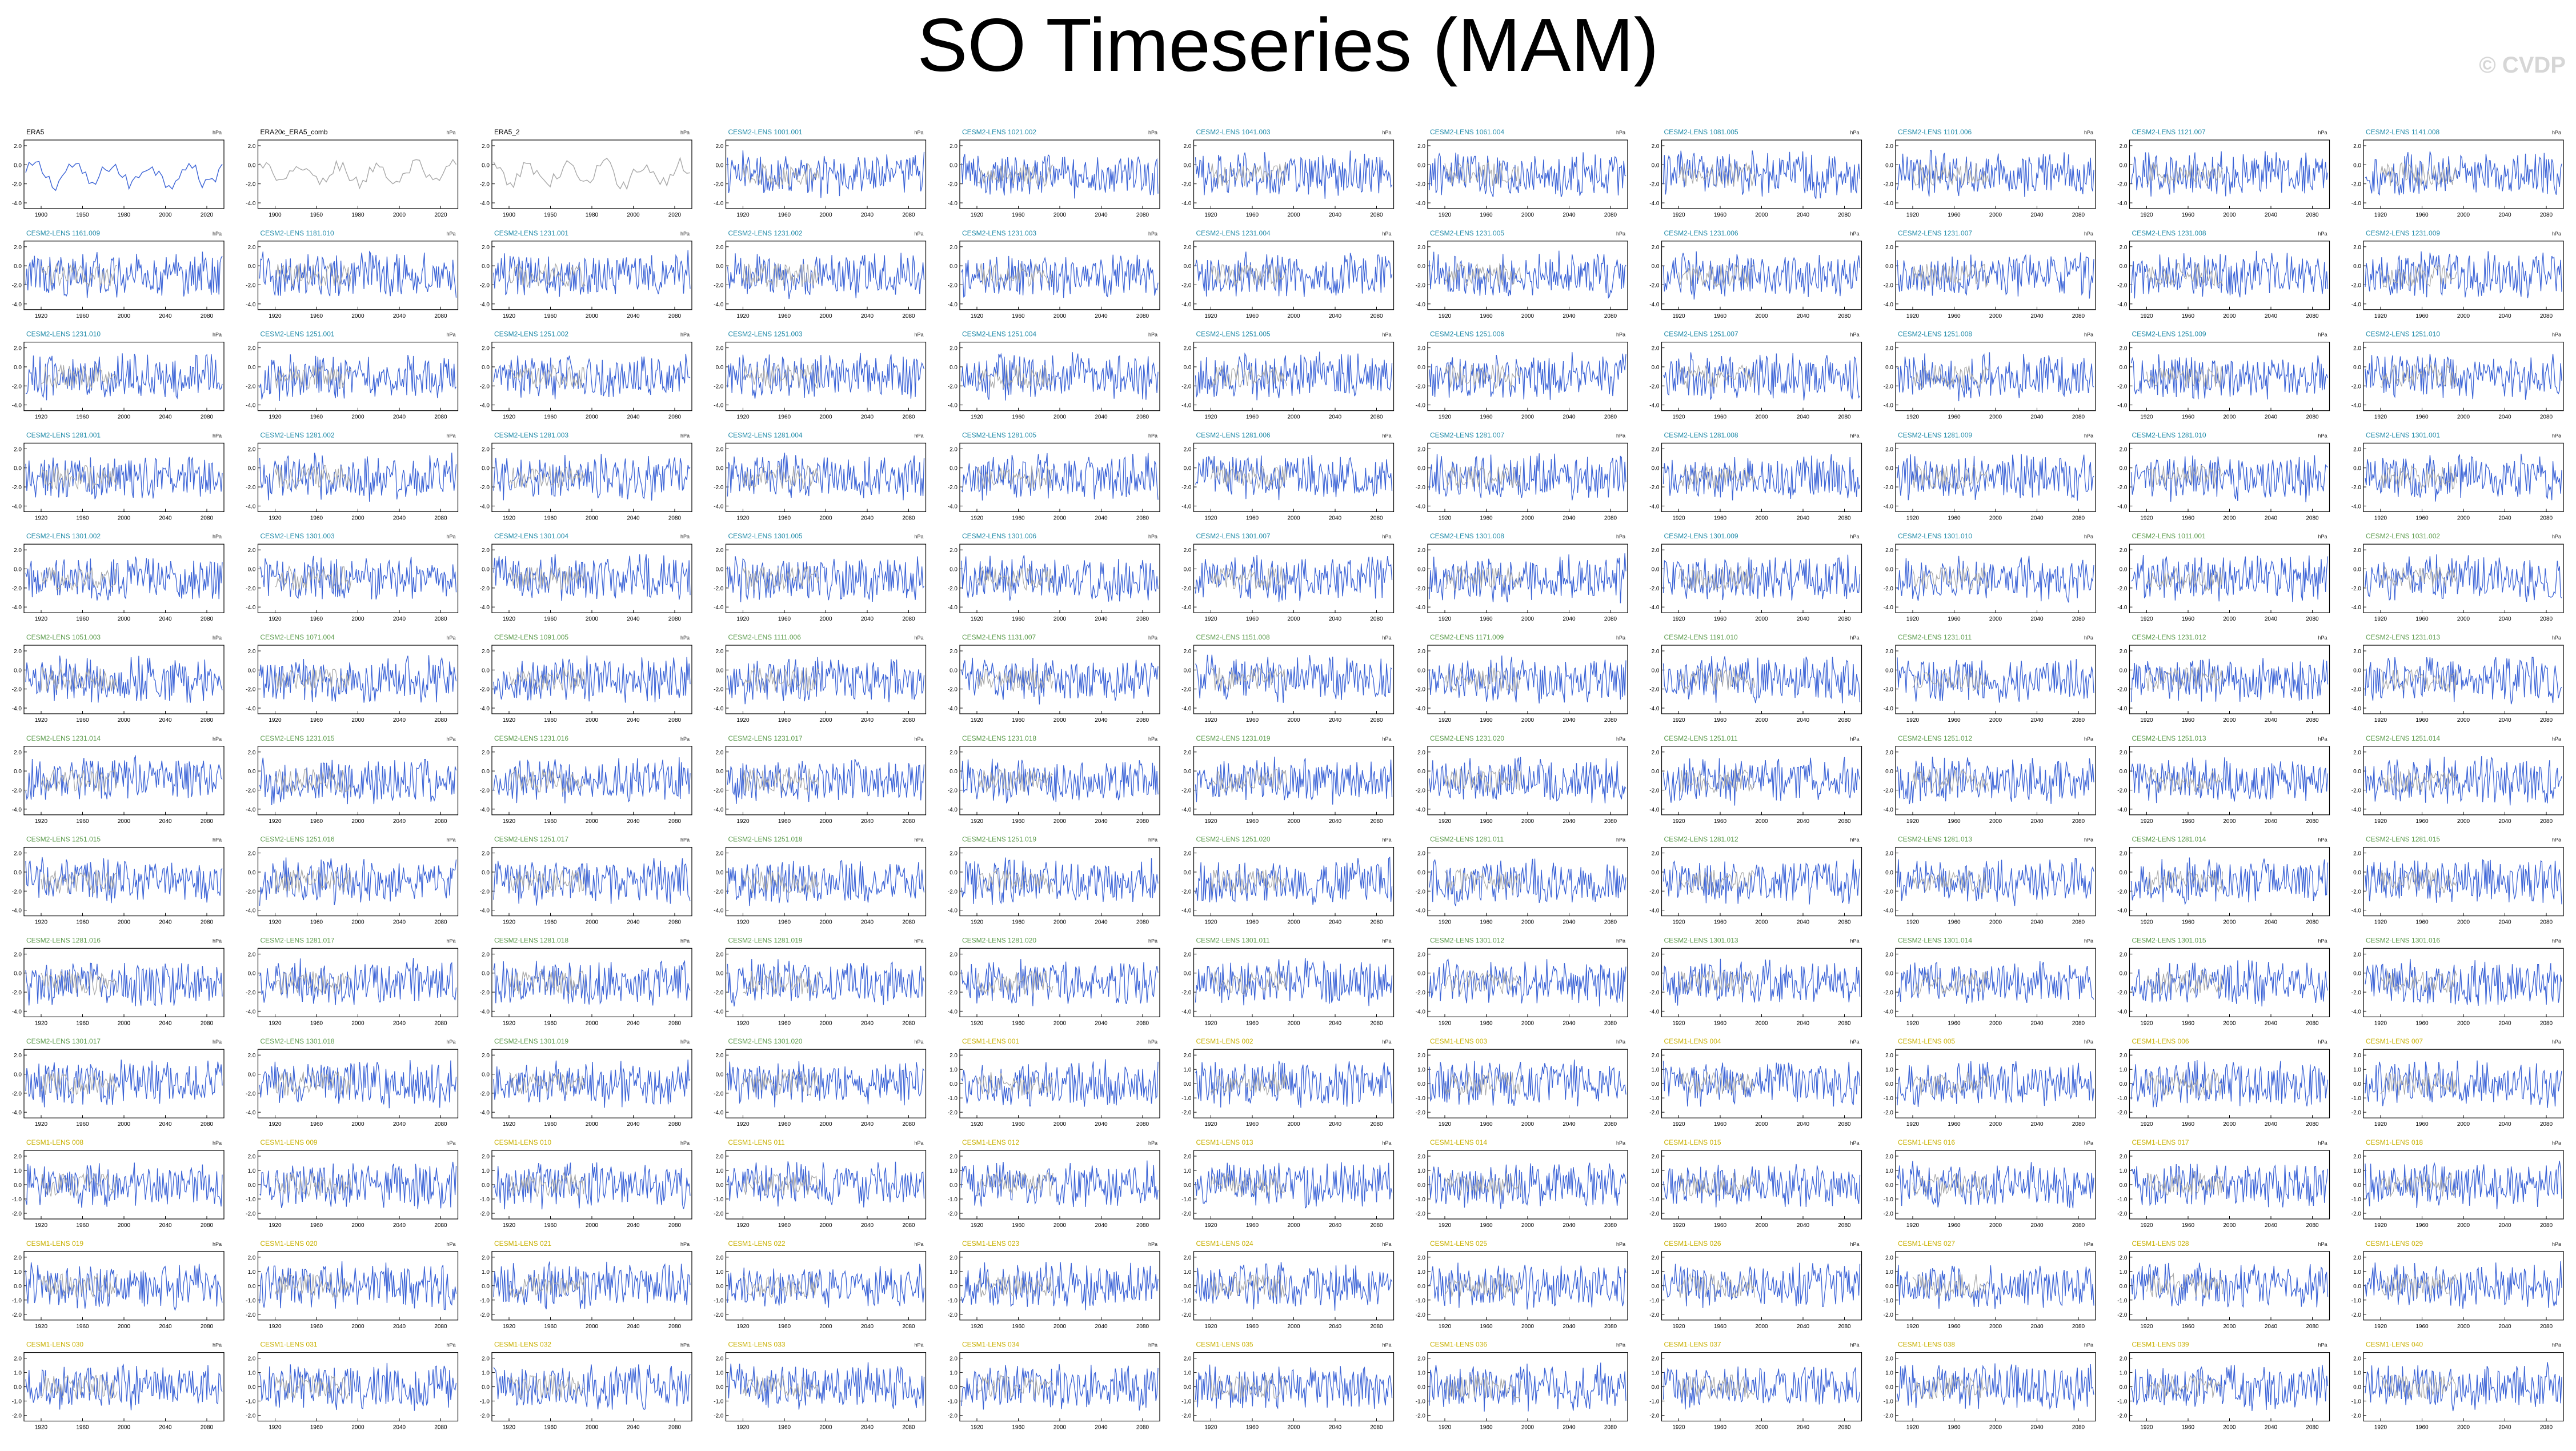  What do you see at coordinates (298, 435) in the screenshot?
I see `panel-title: CESM2-LENS 1281.002` at bounding box center [298, 435].